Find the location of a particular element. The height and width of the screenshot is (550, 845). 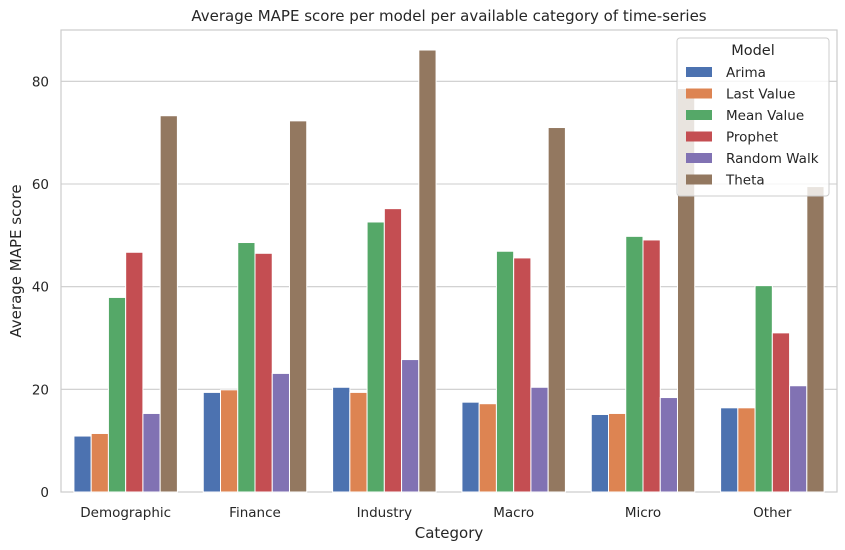

bar-last-value-other is located at coordinates (746, 450).